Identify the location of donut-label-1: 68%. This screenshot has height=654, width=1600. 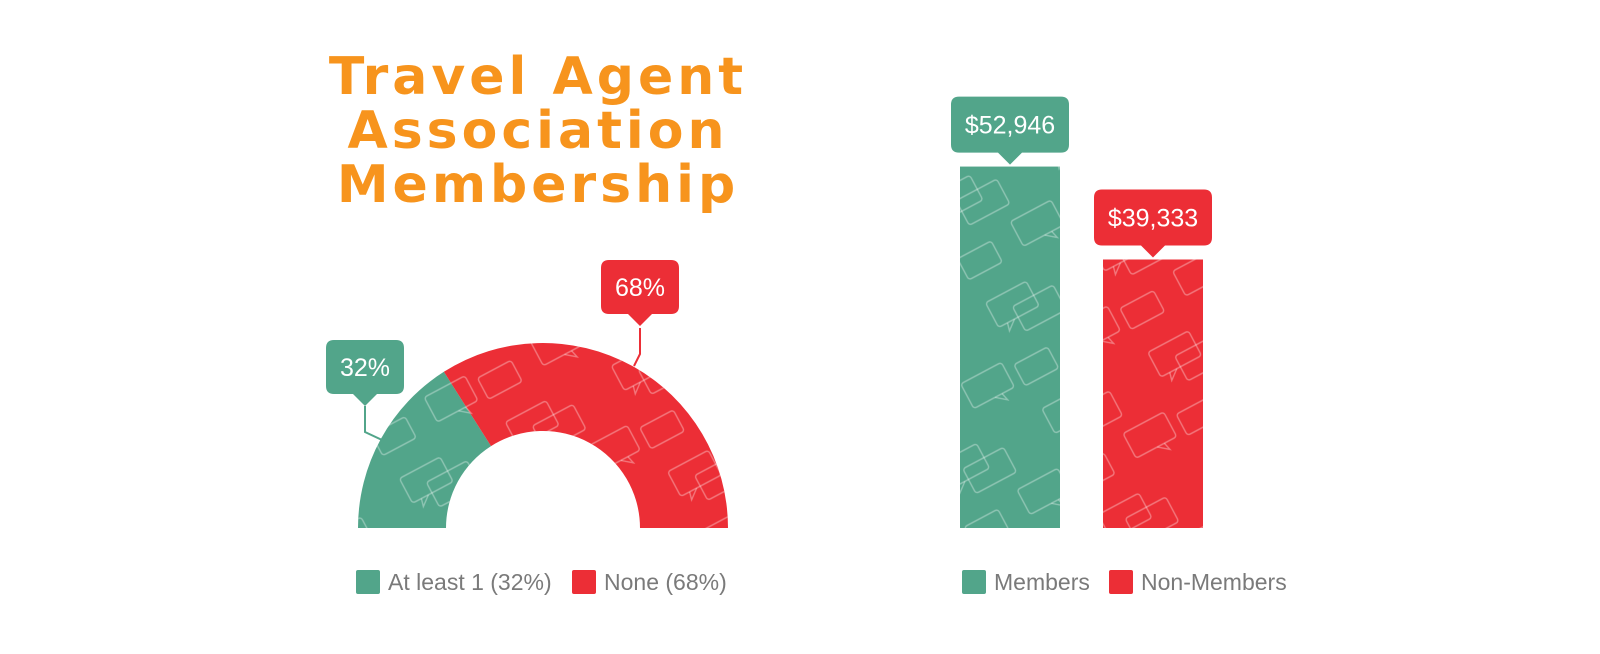
(640, 293).